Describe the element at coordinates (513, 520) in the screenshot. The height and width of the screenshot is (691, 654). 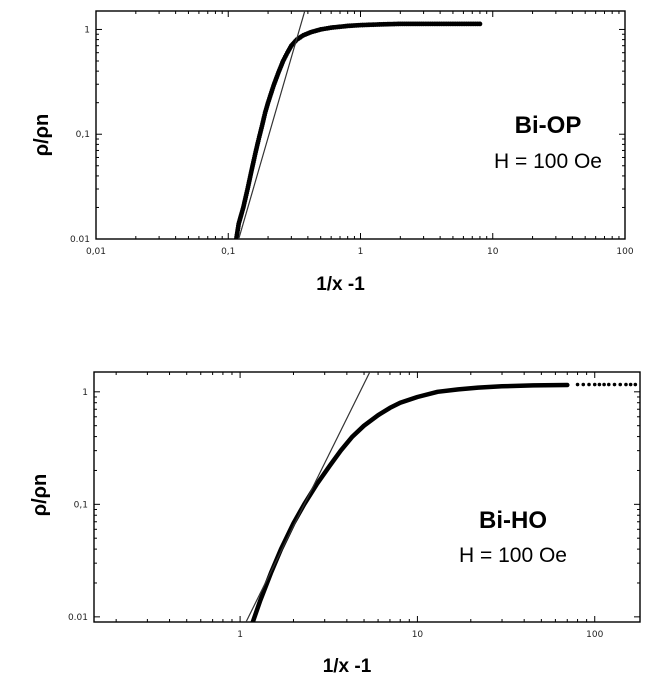
I see `sample-label: Bi-HO` at that location.